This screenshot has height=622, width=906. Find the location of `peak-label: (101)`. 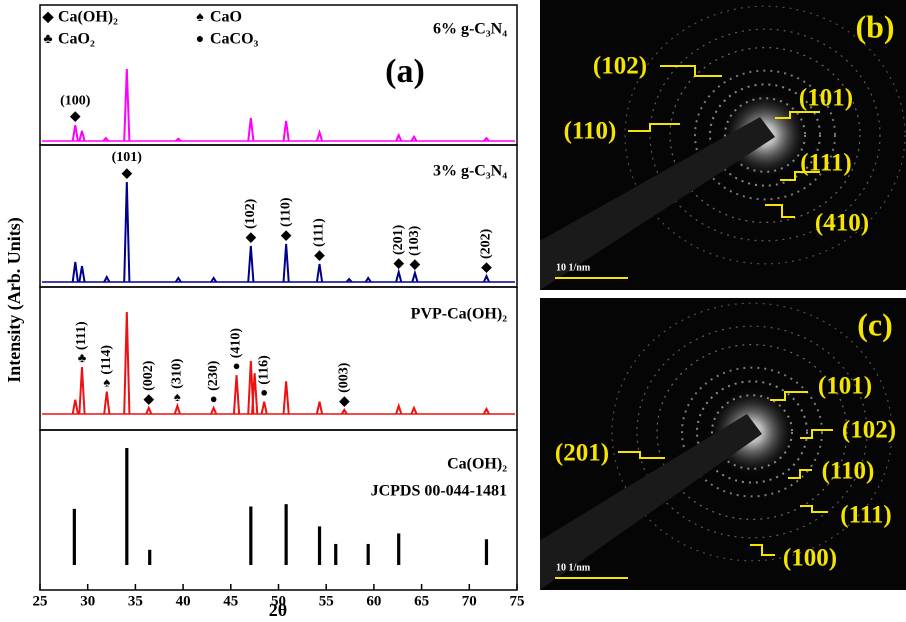

peak-label: (101) is located at coordinates (127, 157).